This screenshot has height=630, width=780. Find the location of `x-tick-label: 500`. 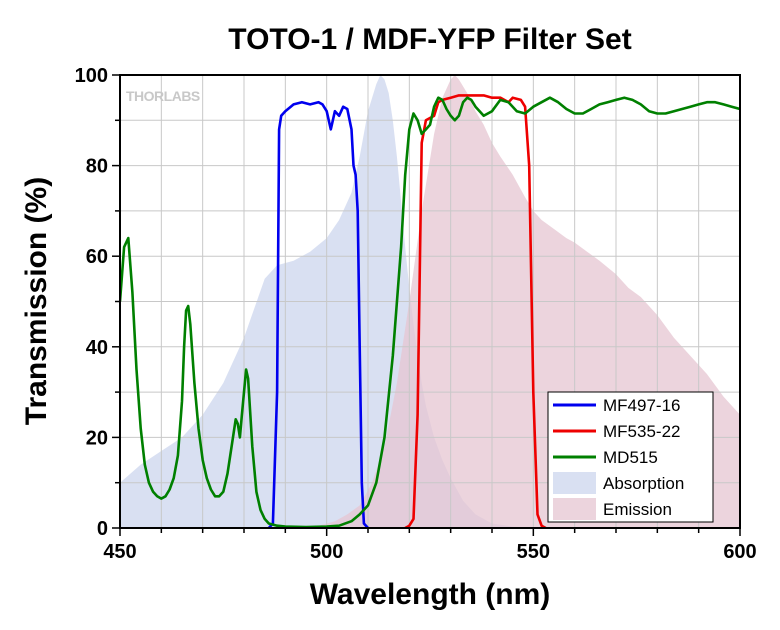

x-tick-label: 500 is located at coordinates (326, 552).